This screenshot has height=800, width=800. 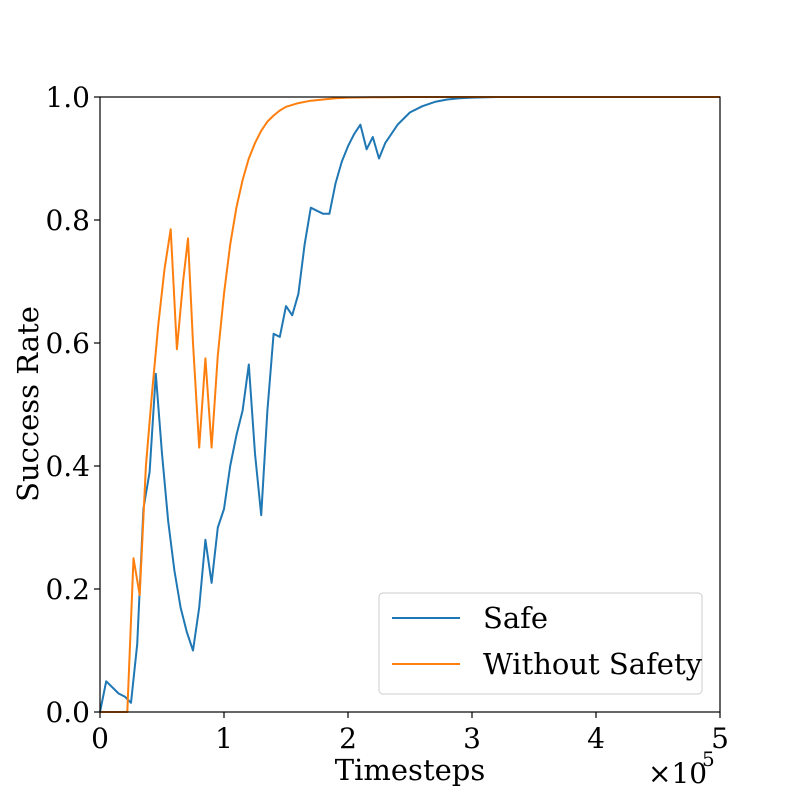 I want to click on y-tick-label: 0.6, so click(x=67, y=343).